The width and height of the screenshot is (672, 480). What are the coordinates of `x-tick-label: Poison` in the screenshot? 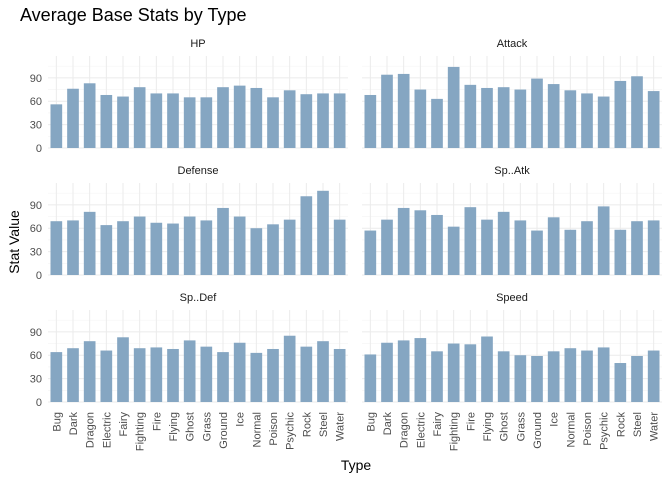 It's located at (588, 429).